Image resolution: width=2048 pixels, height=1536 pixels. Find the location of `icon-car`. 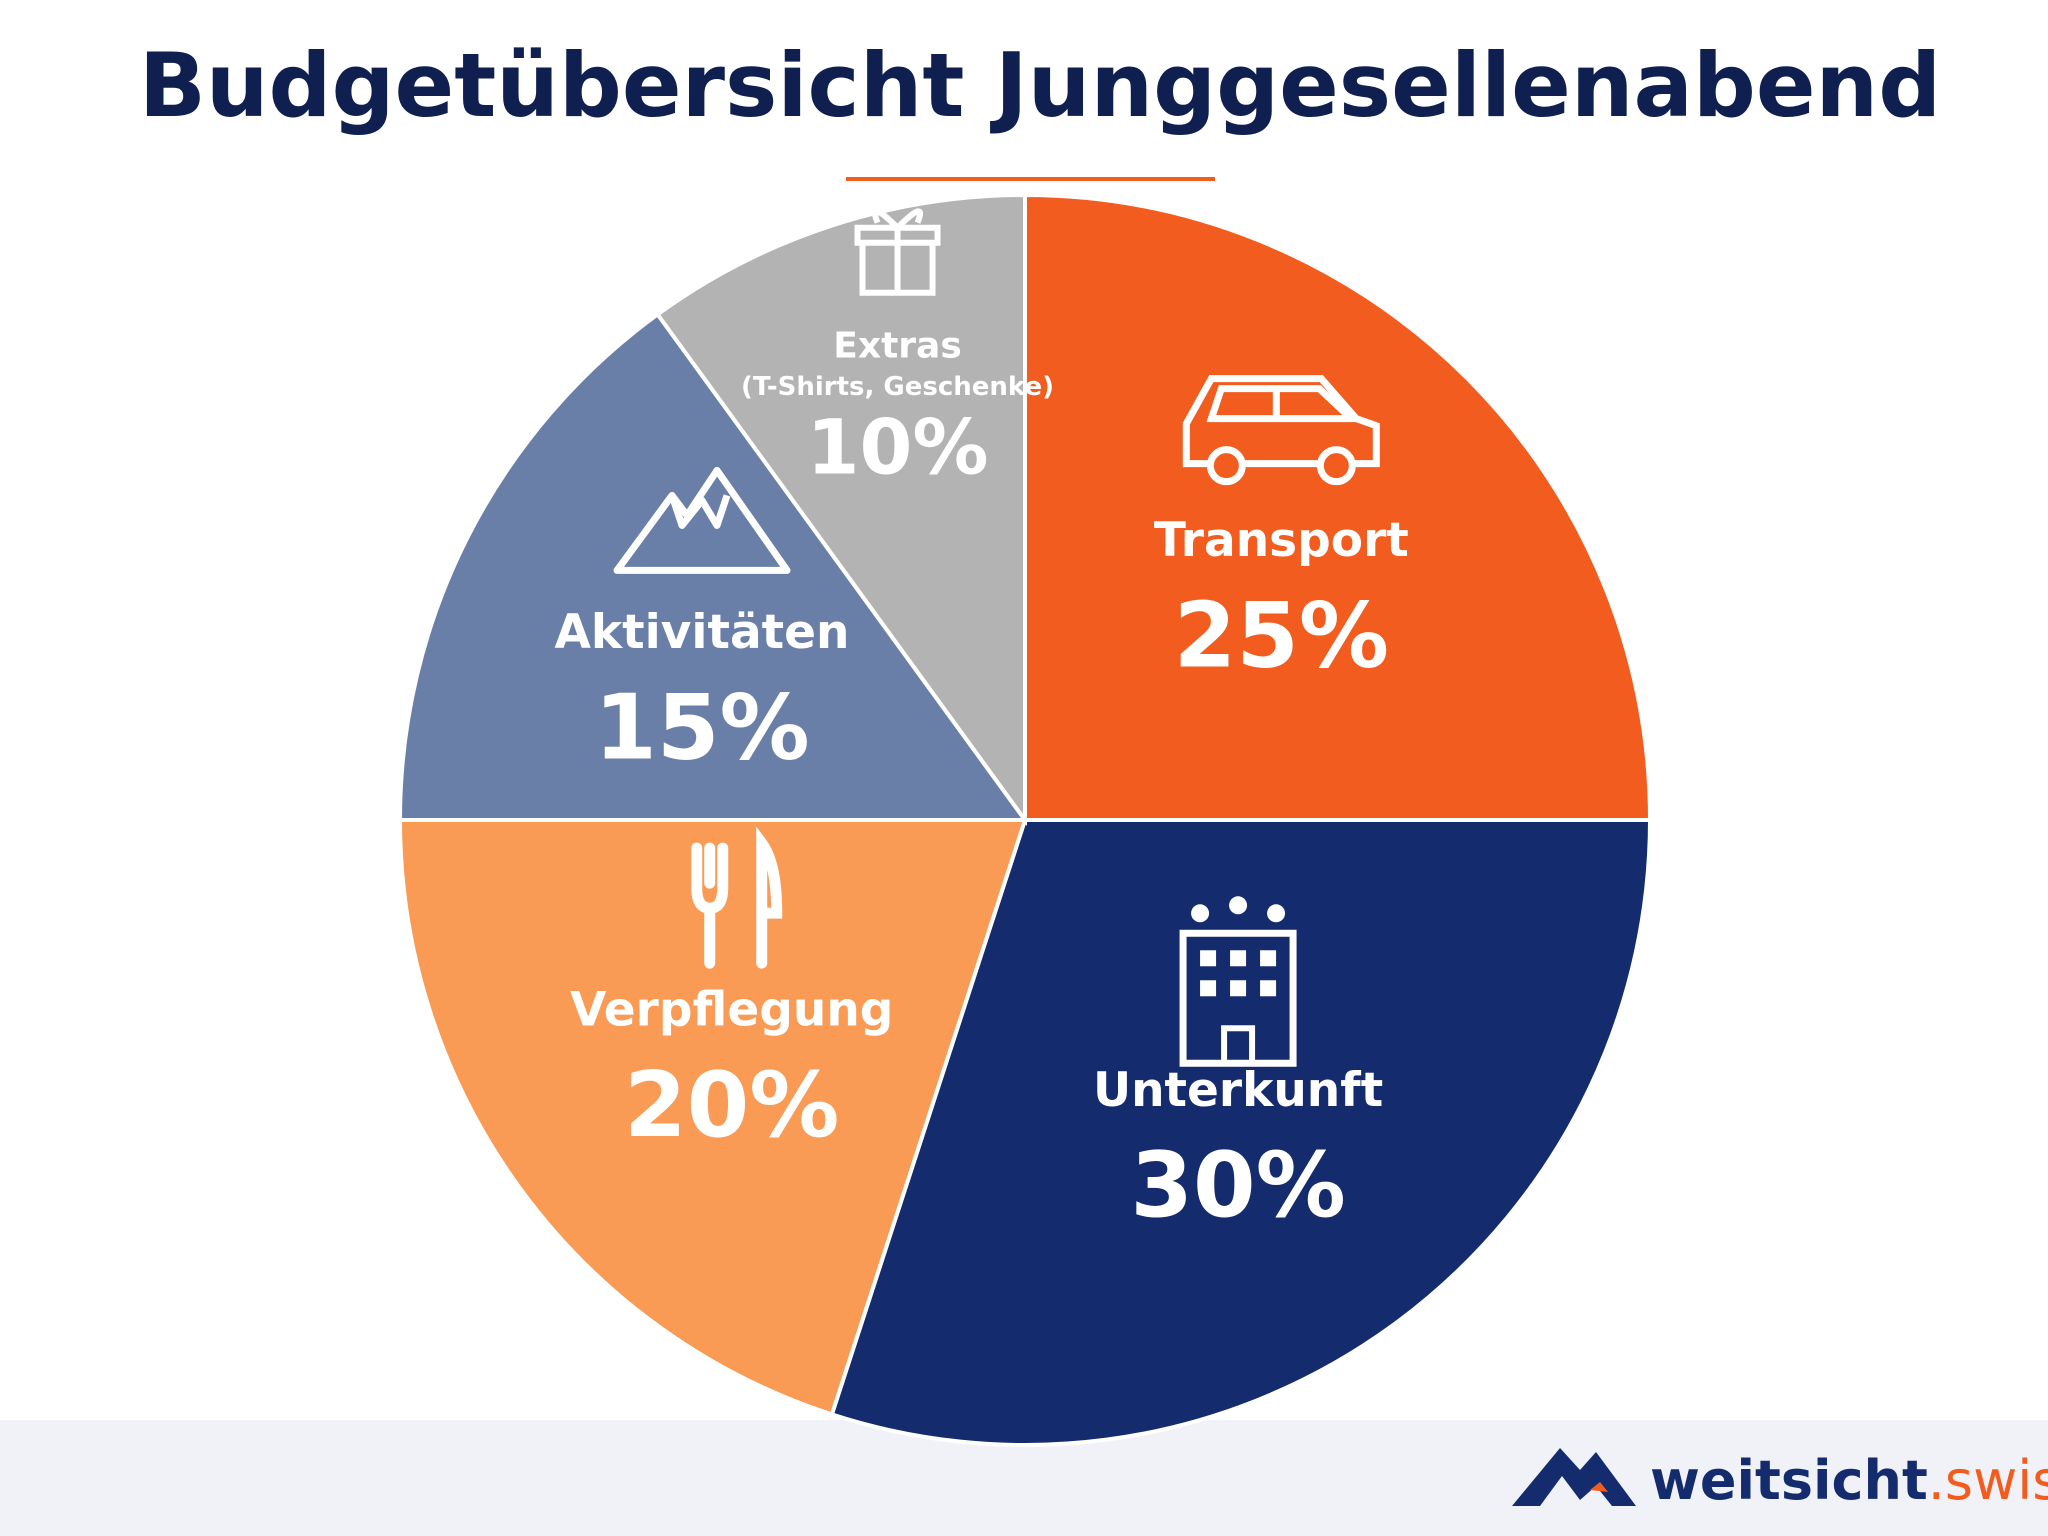

icon-car is located at coordinates (1281, 421).